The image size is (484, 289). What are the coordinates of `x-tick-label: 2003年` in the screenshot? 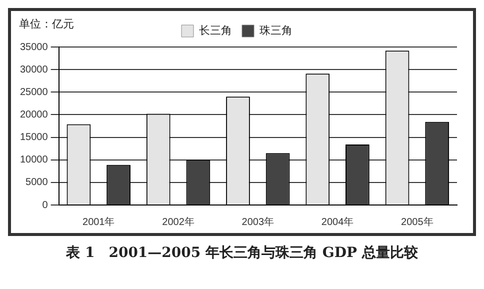 It's located at (258, 222).